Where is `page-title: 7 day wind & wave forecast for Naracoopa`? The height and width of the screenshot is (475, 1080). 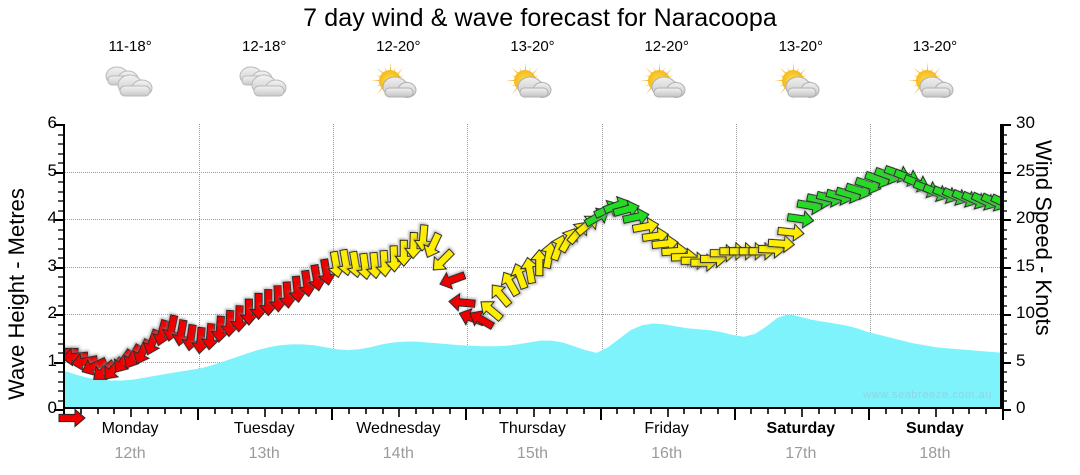 page-title: 7 day wind & wave forecast for Naracoopa is located at coordinates (540, 18).